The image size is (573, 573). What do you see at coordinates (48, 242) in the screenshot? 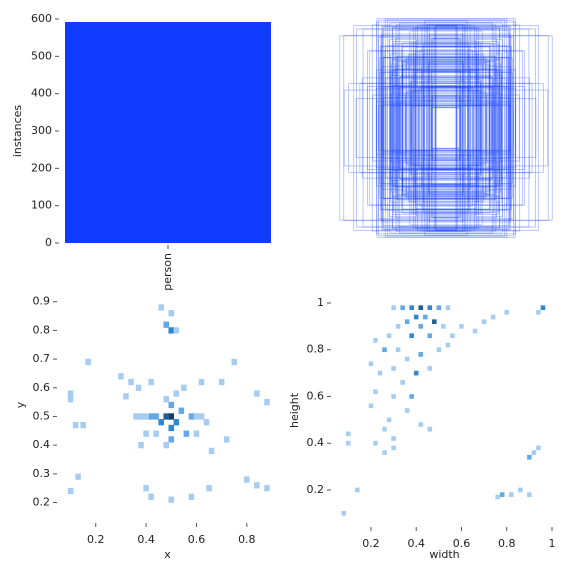
I see `y-tick-label: 0` at bounding box center [48, 242].